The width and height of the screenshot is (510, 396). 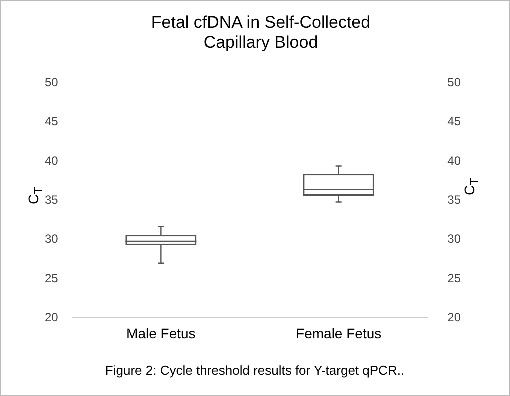 What do you see at coordinates (255, 370) in the screenshot?
I see `caption: Figure 2: Cycle threshold results for Y-target qPCR..` at bounding box center [255, 370].